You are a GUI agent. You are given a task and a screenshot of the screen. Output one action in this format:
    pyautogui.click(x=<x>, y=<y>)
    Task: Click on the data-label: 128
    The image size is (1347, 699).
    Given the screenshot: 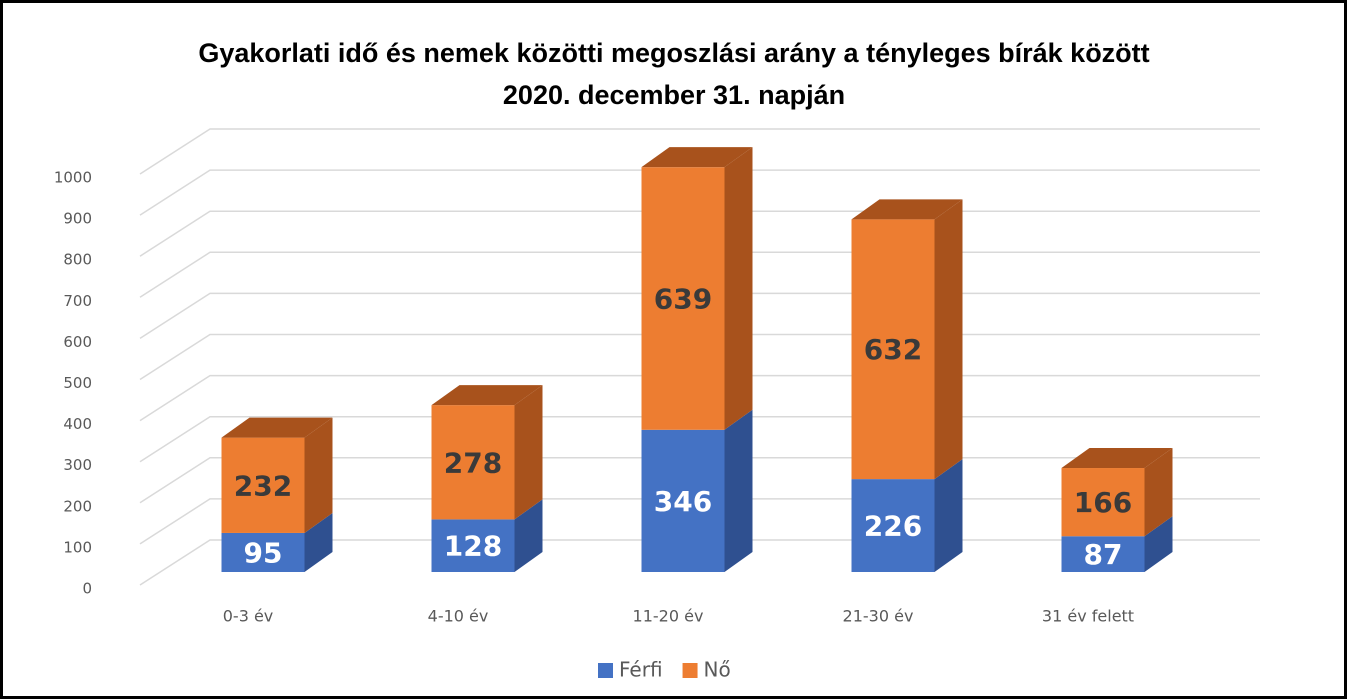 What is the action you would take?
    pyautogui.click(x=473, y=546)
    